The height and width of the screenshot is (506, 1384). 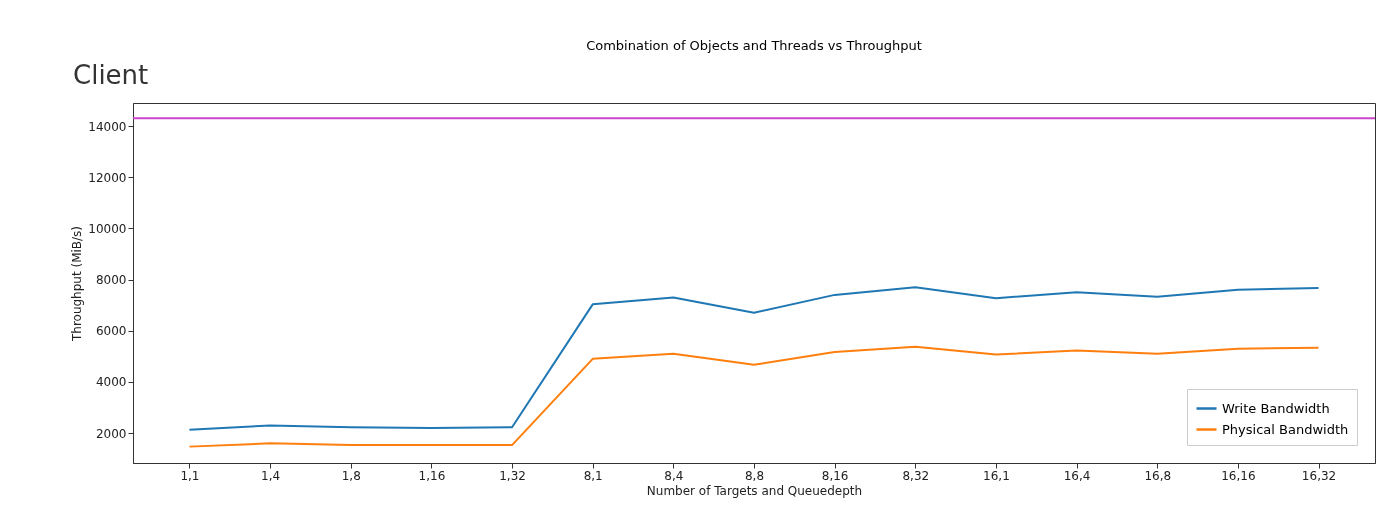 I want to click on chart-title: Combination of Objects and Threads vs Throughput, so click(x=754, y=45).